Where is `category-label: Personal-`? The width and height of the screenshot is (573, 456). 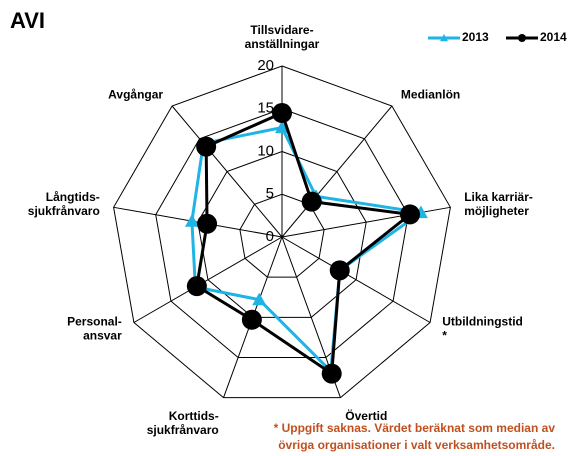
category-label: Personal- is located at coordinates (94, 322).